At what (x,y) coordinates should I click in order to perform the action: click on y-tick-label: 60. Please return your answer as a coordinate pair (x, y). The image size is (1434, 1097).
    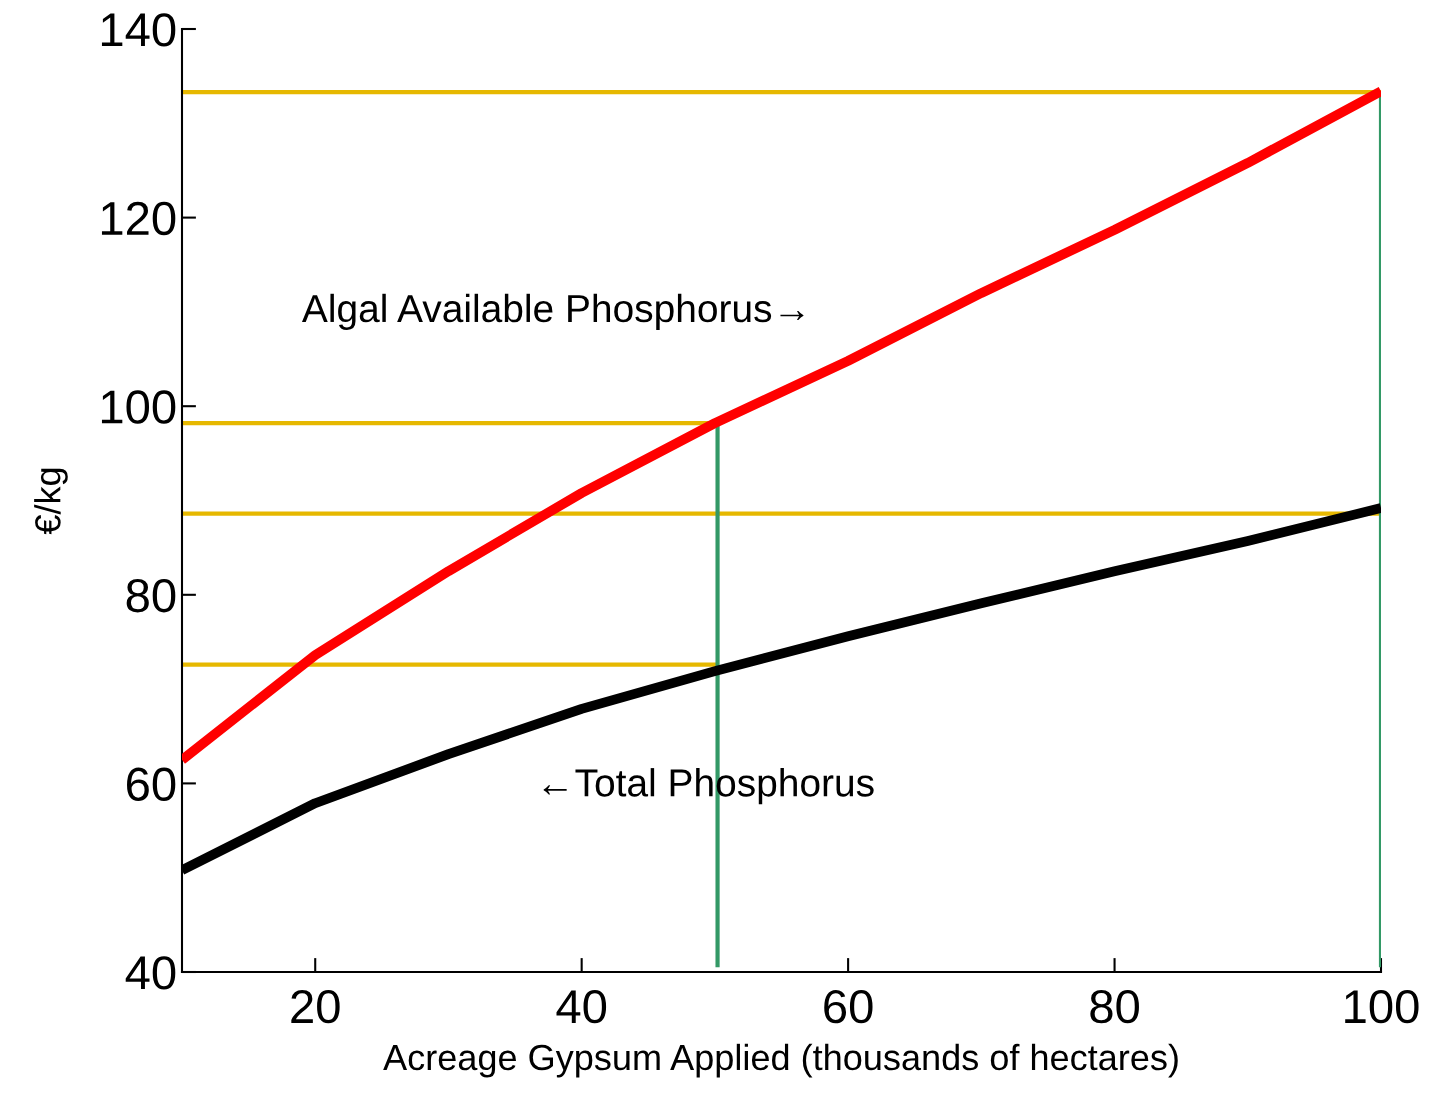
    Looking at the image, I should click on (151, 784).